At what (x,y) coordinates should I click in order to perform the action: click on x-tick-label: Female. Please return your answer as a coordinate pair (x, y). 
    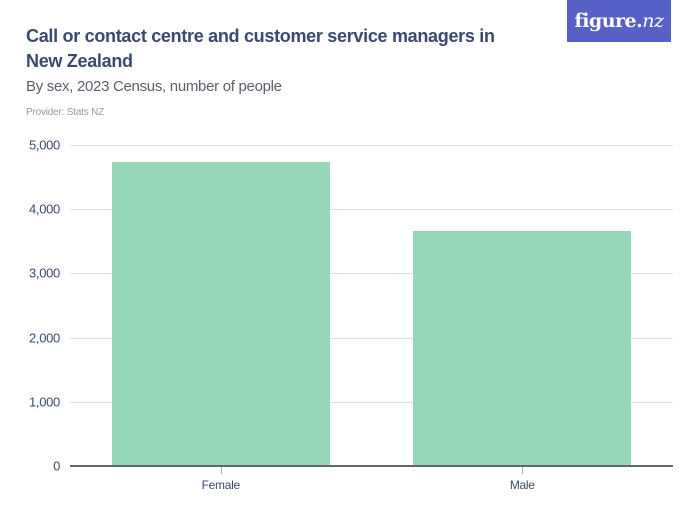
    Looking at the image, I should click on (221, 485).